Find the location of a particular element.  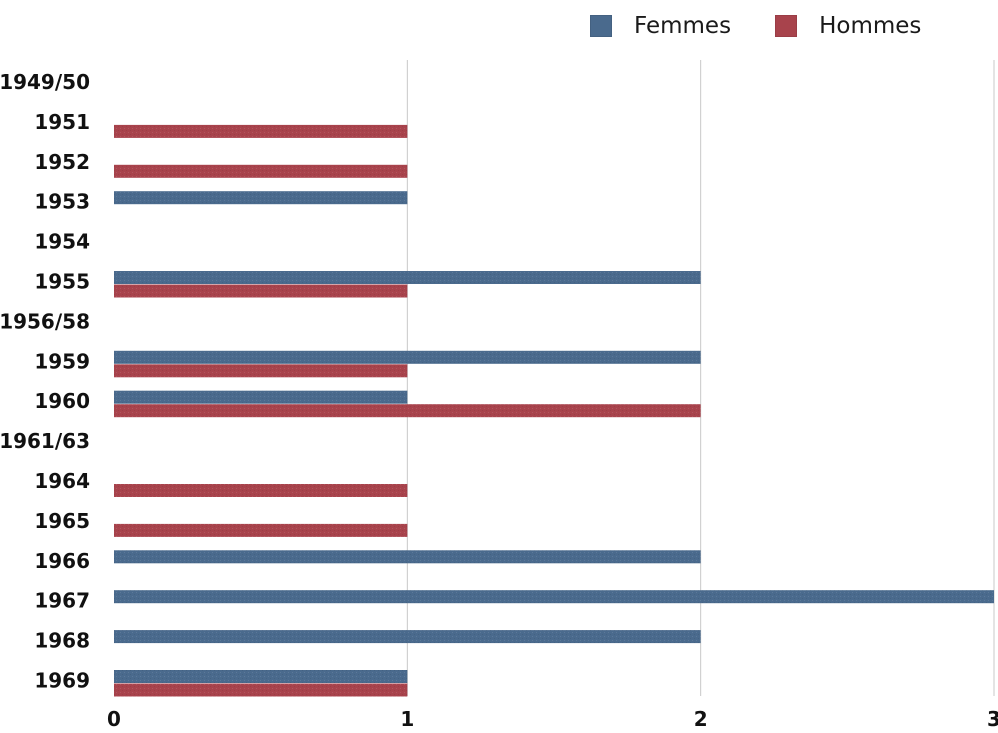

legend-swatch-hommes is located at coordinates (786, 26).